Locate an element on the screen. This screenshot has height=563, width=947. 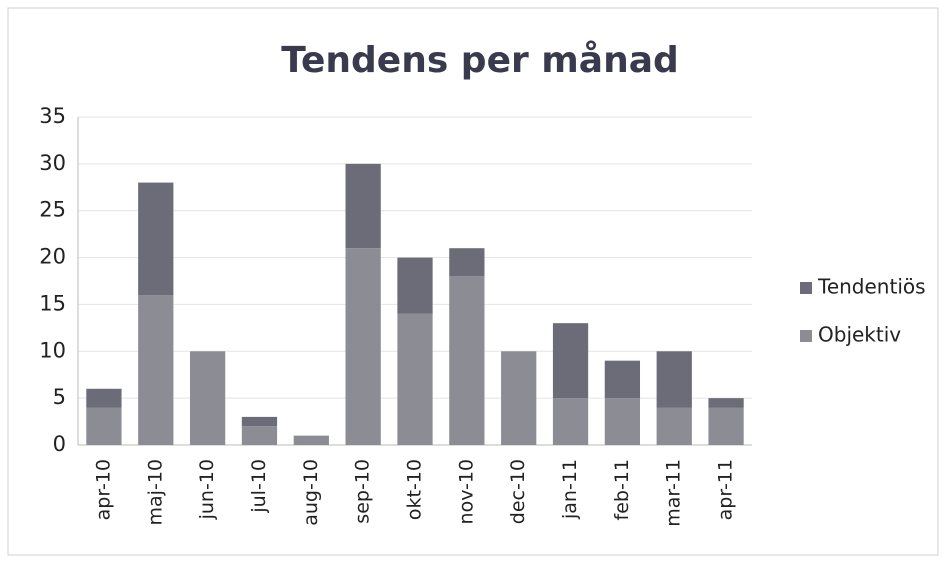
x-tick-label: jul-10 is located at coordinates (259, 486).